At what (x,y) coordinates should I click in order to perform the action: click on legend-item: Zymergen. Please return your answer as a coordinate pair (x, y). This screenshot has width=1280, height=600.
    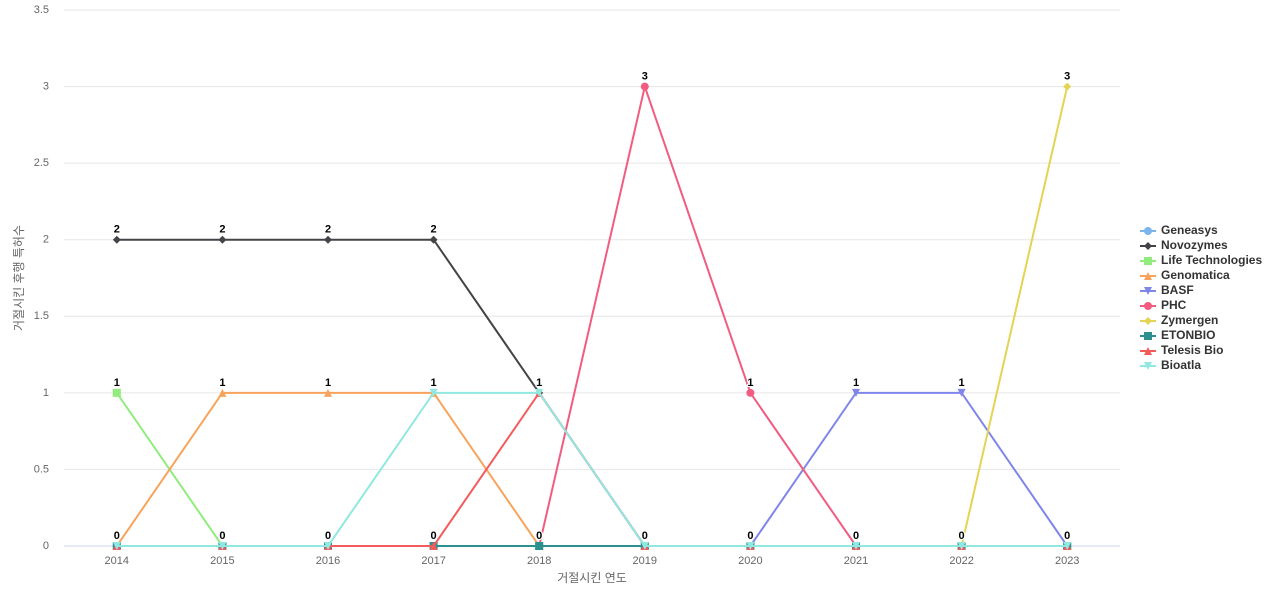
    Looking at the image, I should click on (1179, 320).